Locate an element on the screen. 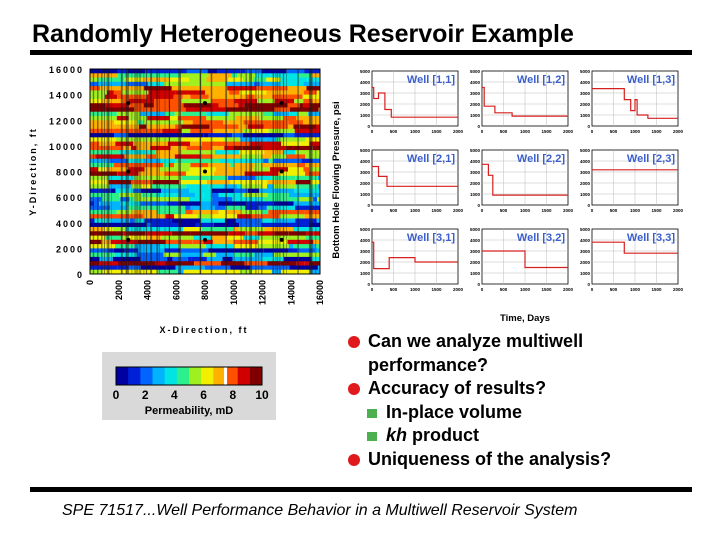 The image size is (720, 540). x-tick-label: 1000 is located at coordinates (635, 289).